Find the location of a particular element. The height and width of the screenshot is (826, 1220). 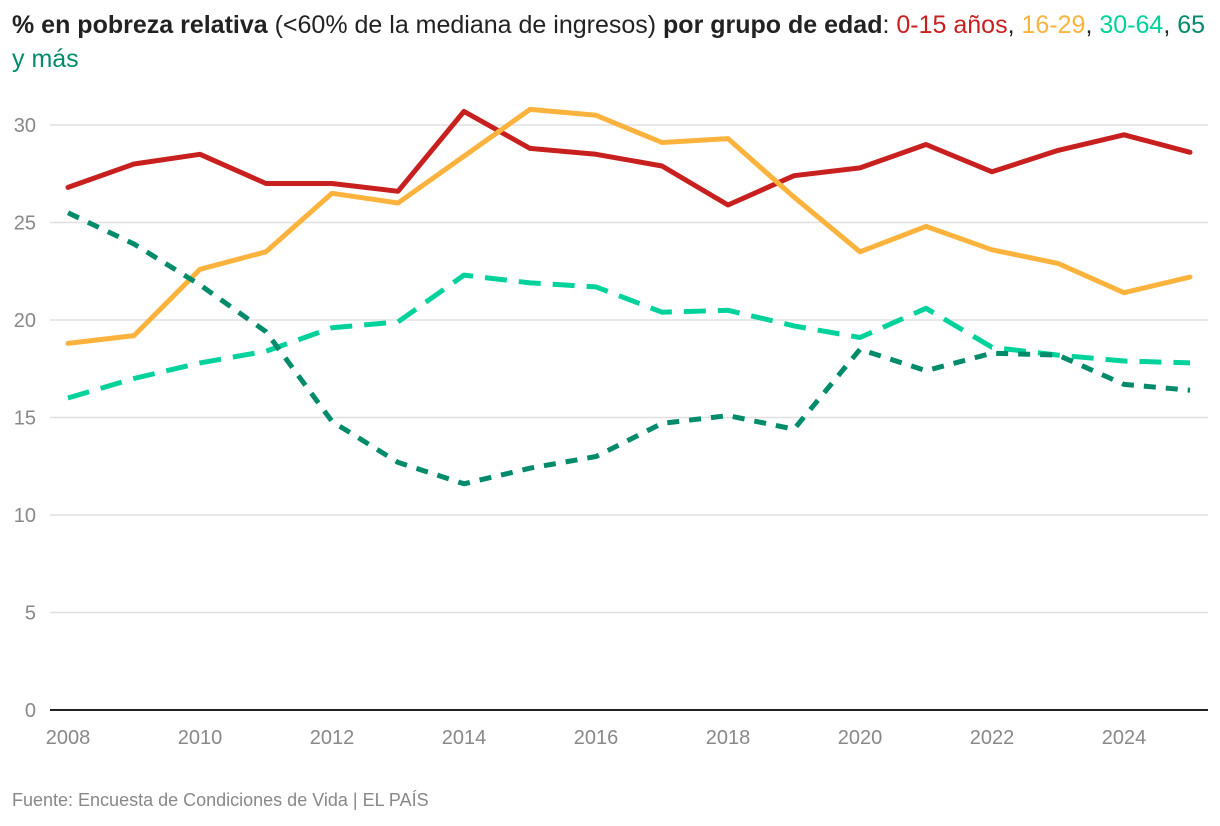

x-tick-label: 2020 is located at coordinates (860, 738).